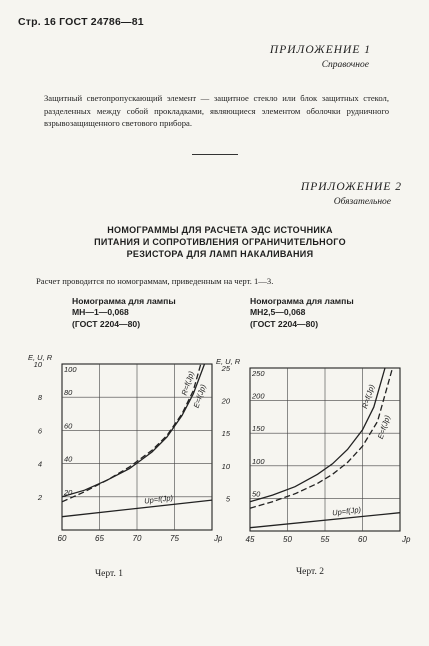 This screenshot has width=429, height=646. Describe the element at coordinates (226, 368) in the screenshot. I see `y-tick-label-outer: 25` at that location.